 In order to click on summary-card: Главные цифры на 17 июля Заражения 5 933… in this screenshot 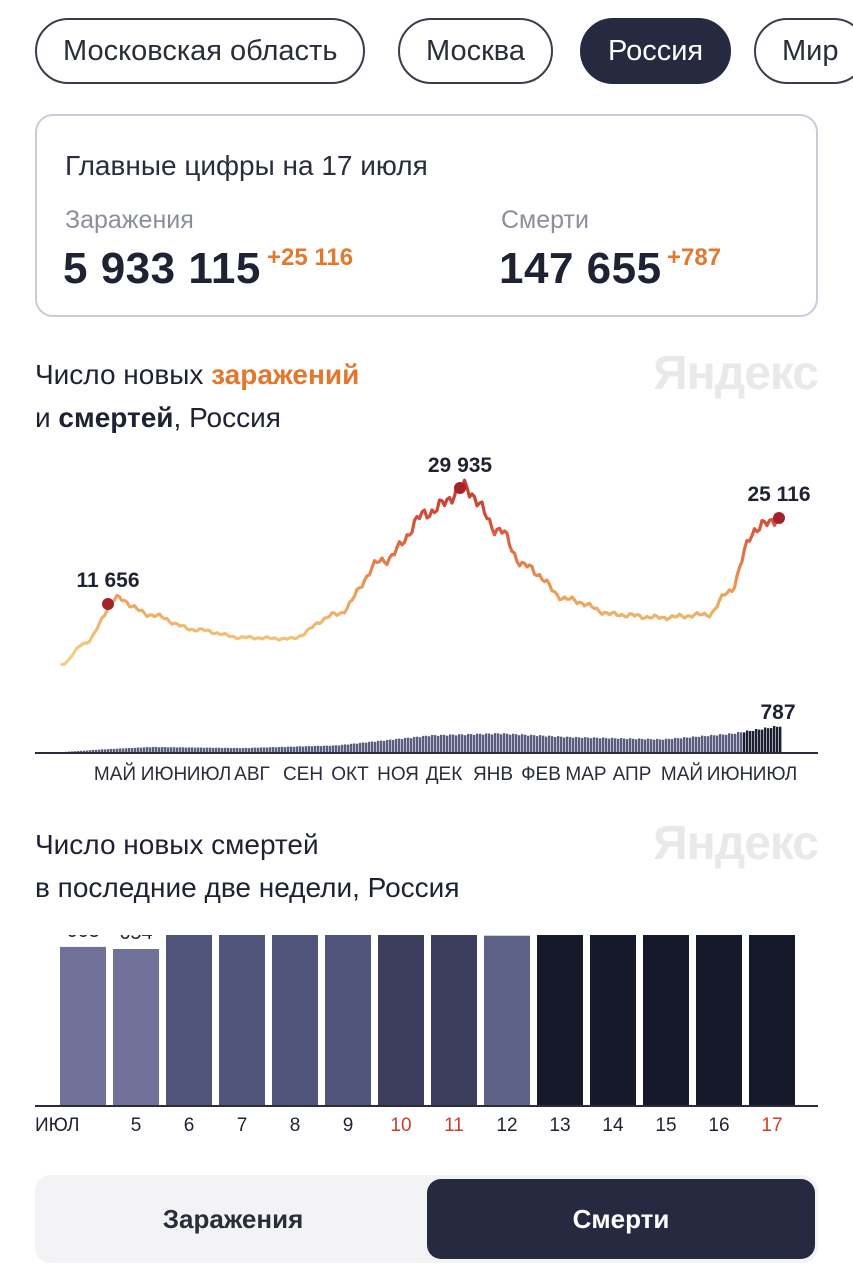, I will do `click(426, 215)`.